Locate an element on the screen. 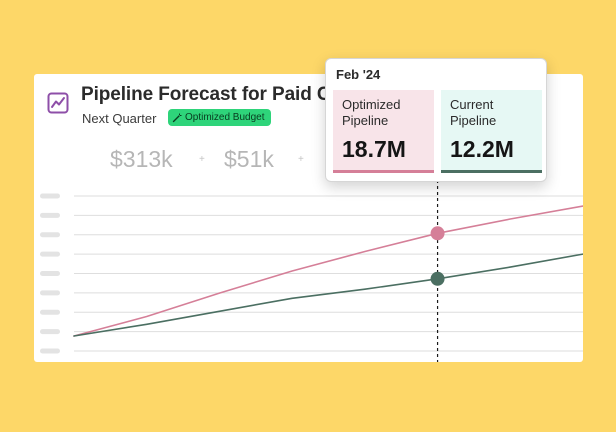  period-label: Next Quarter is located at coordinates (119, 118).